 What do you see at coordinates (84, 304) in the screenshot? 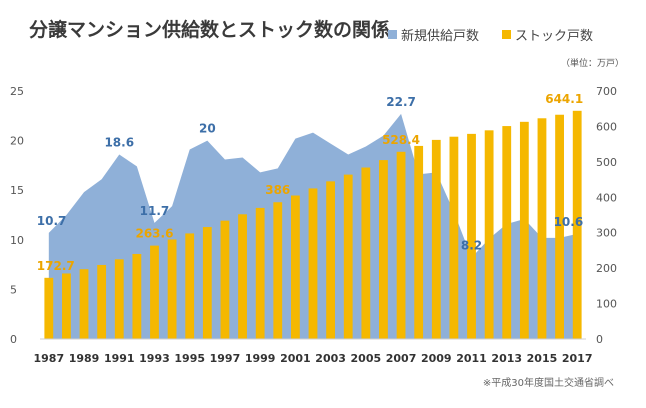
I see `bar-1989` at bounding box center [84, 304].